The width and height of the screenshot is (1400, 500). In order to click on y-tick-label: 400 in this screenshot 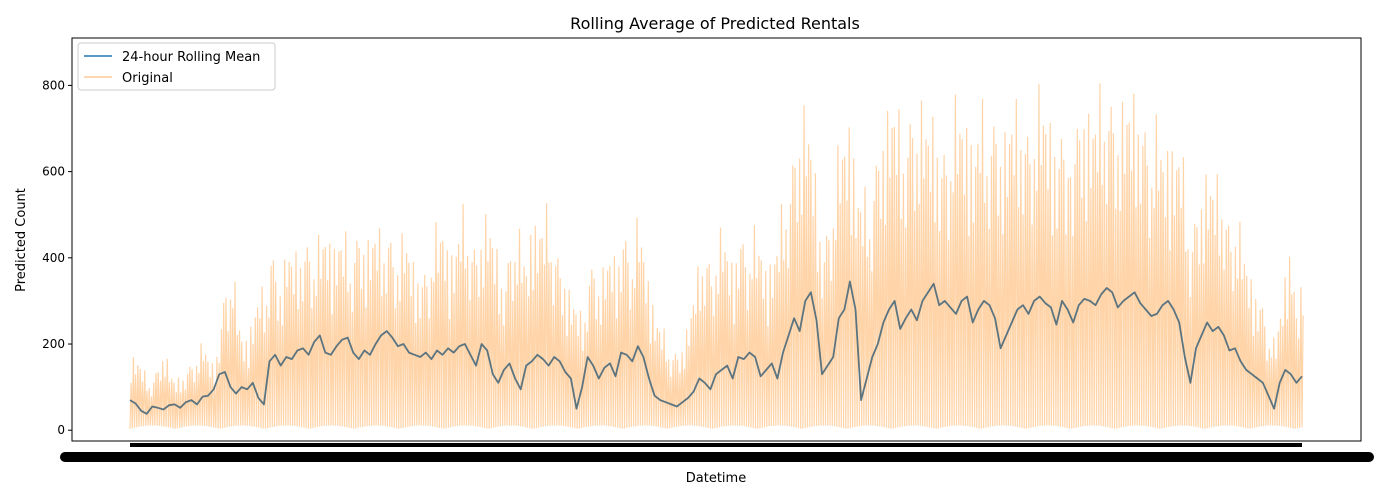, I will do `click(53, 258)`.